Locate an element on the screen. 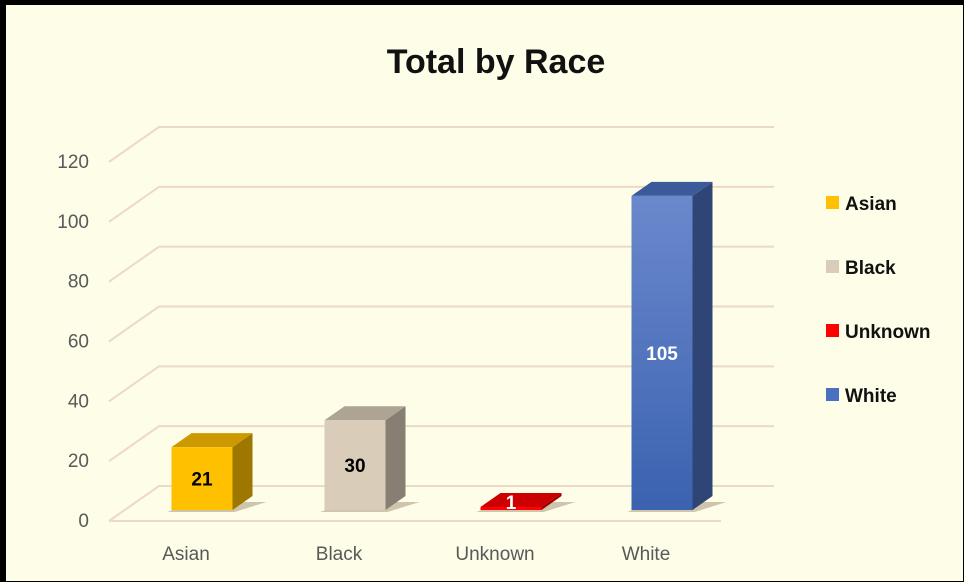  x-tick-label: White is located at coordinates (646, 554).